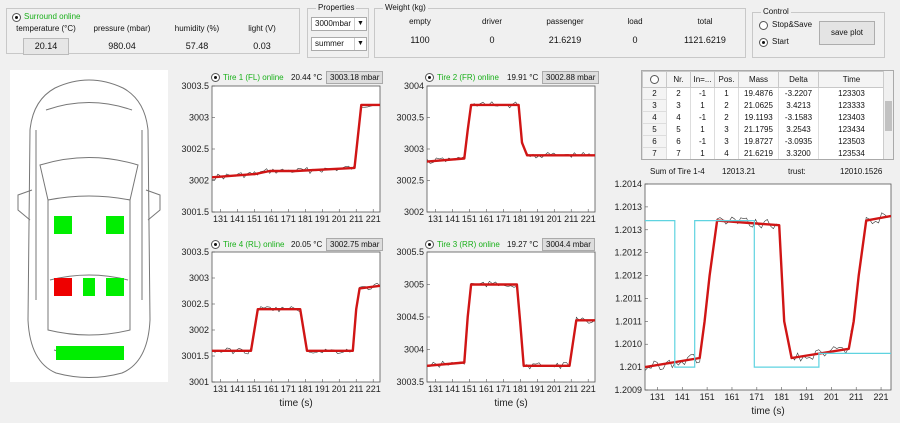  I want to click on table-cell: 3, so click(678, 105).